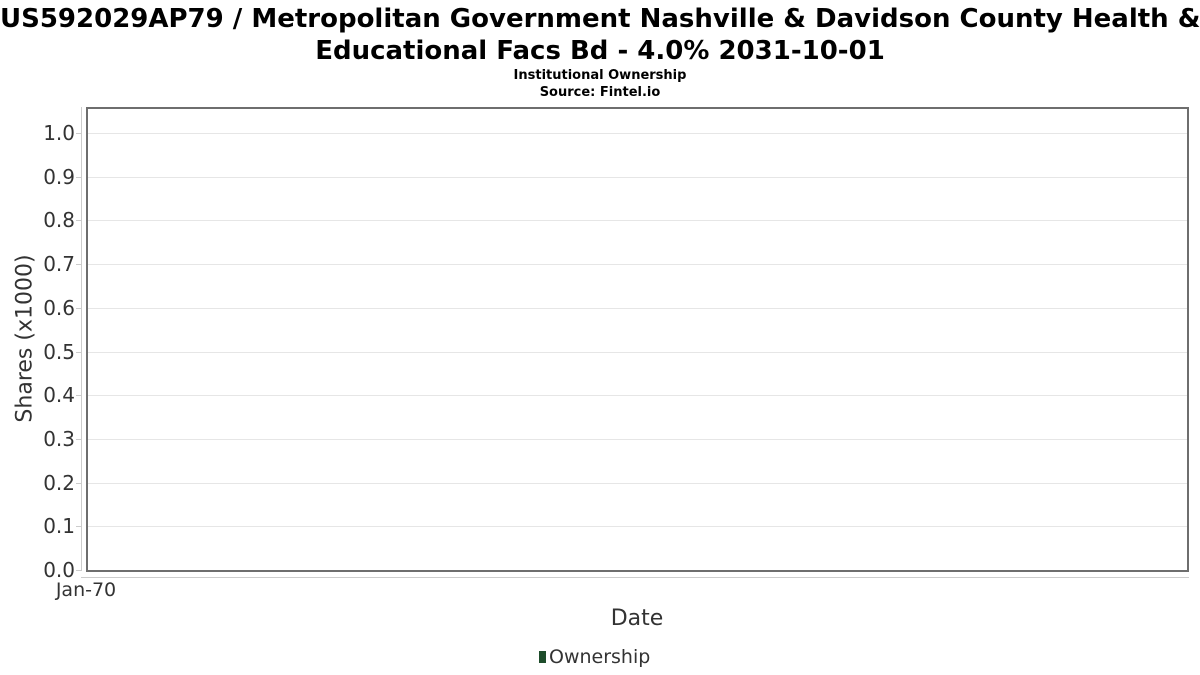  What do you see at coordinates (59, 570) in the screenshot?
I see `y-tick-label: 0.0` at bounding box center [59, 570].